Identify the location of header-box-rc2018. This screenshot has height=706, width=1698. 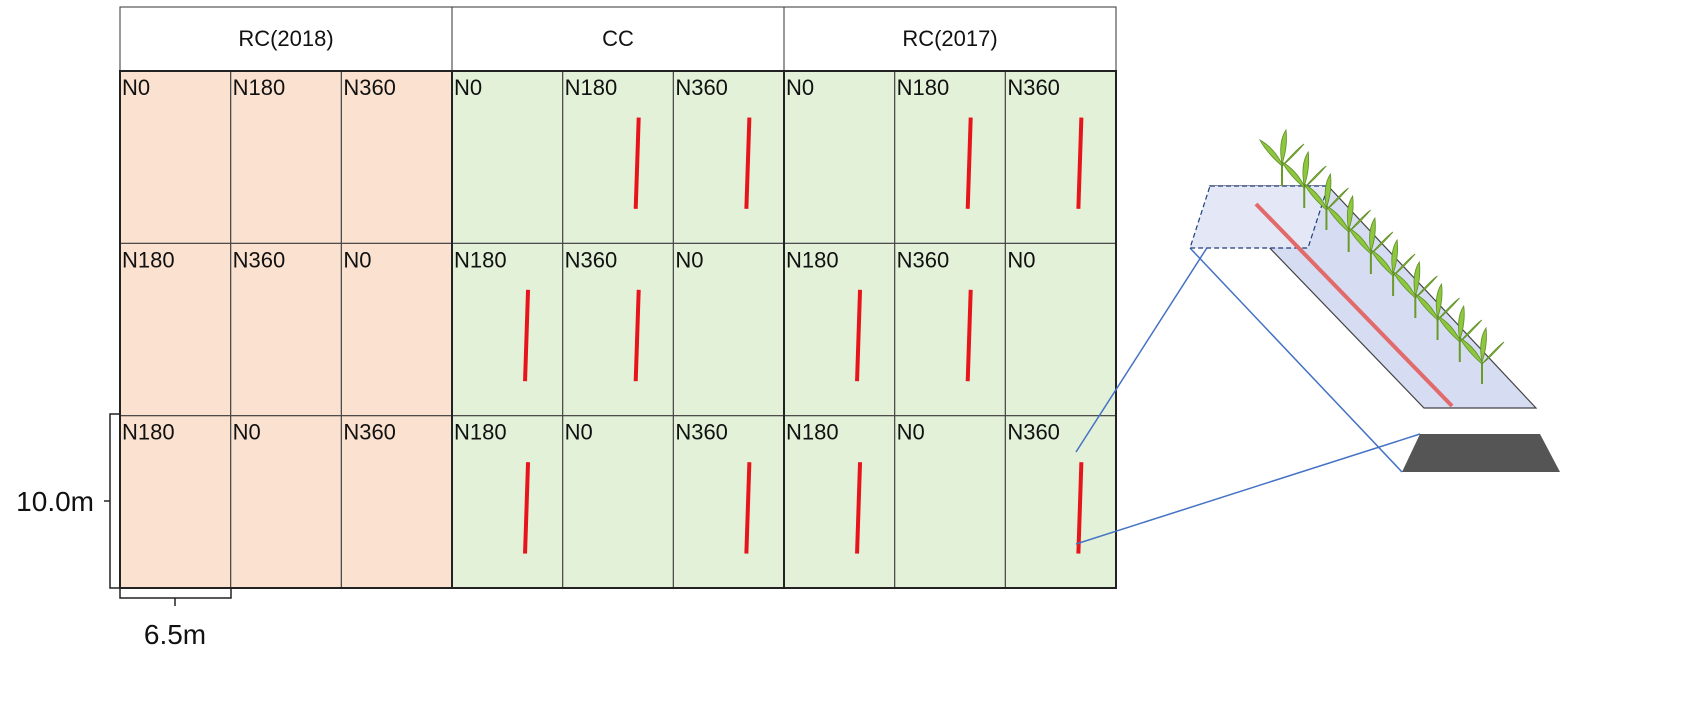
(286, 39).